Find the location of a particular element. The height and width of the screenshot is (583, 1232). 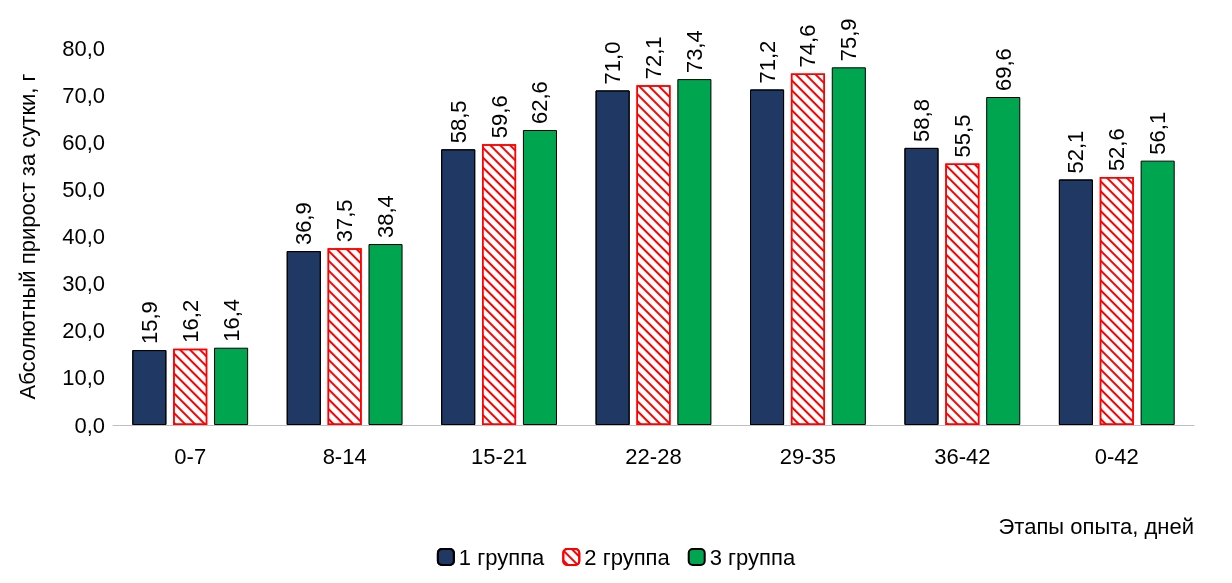

y-tick-label: 40,0 is located at coordinates (83, 236).